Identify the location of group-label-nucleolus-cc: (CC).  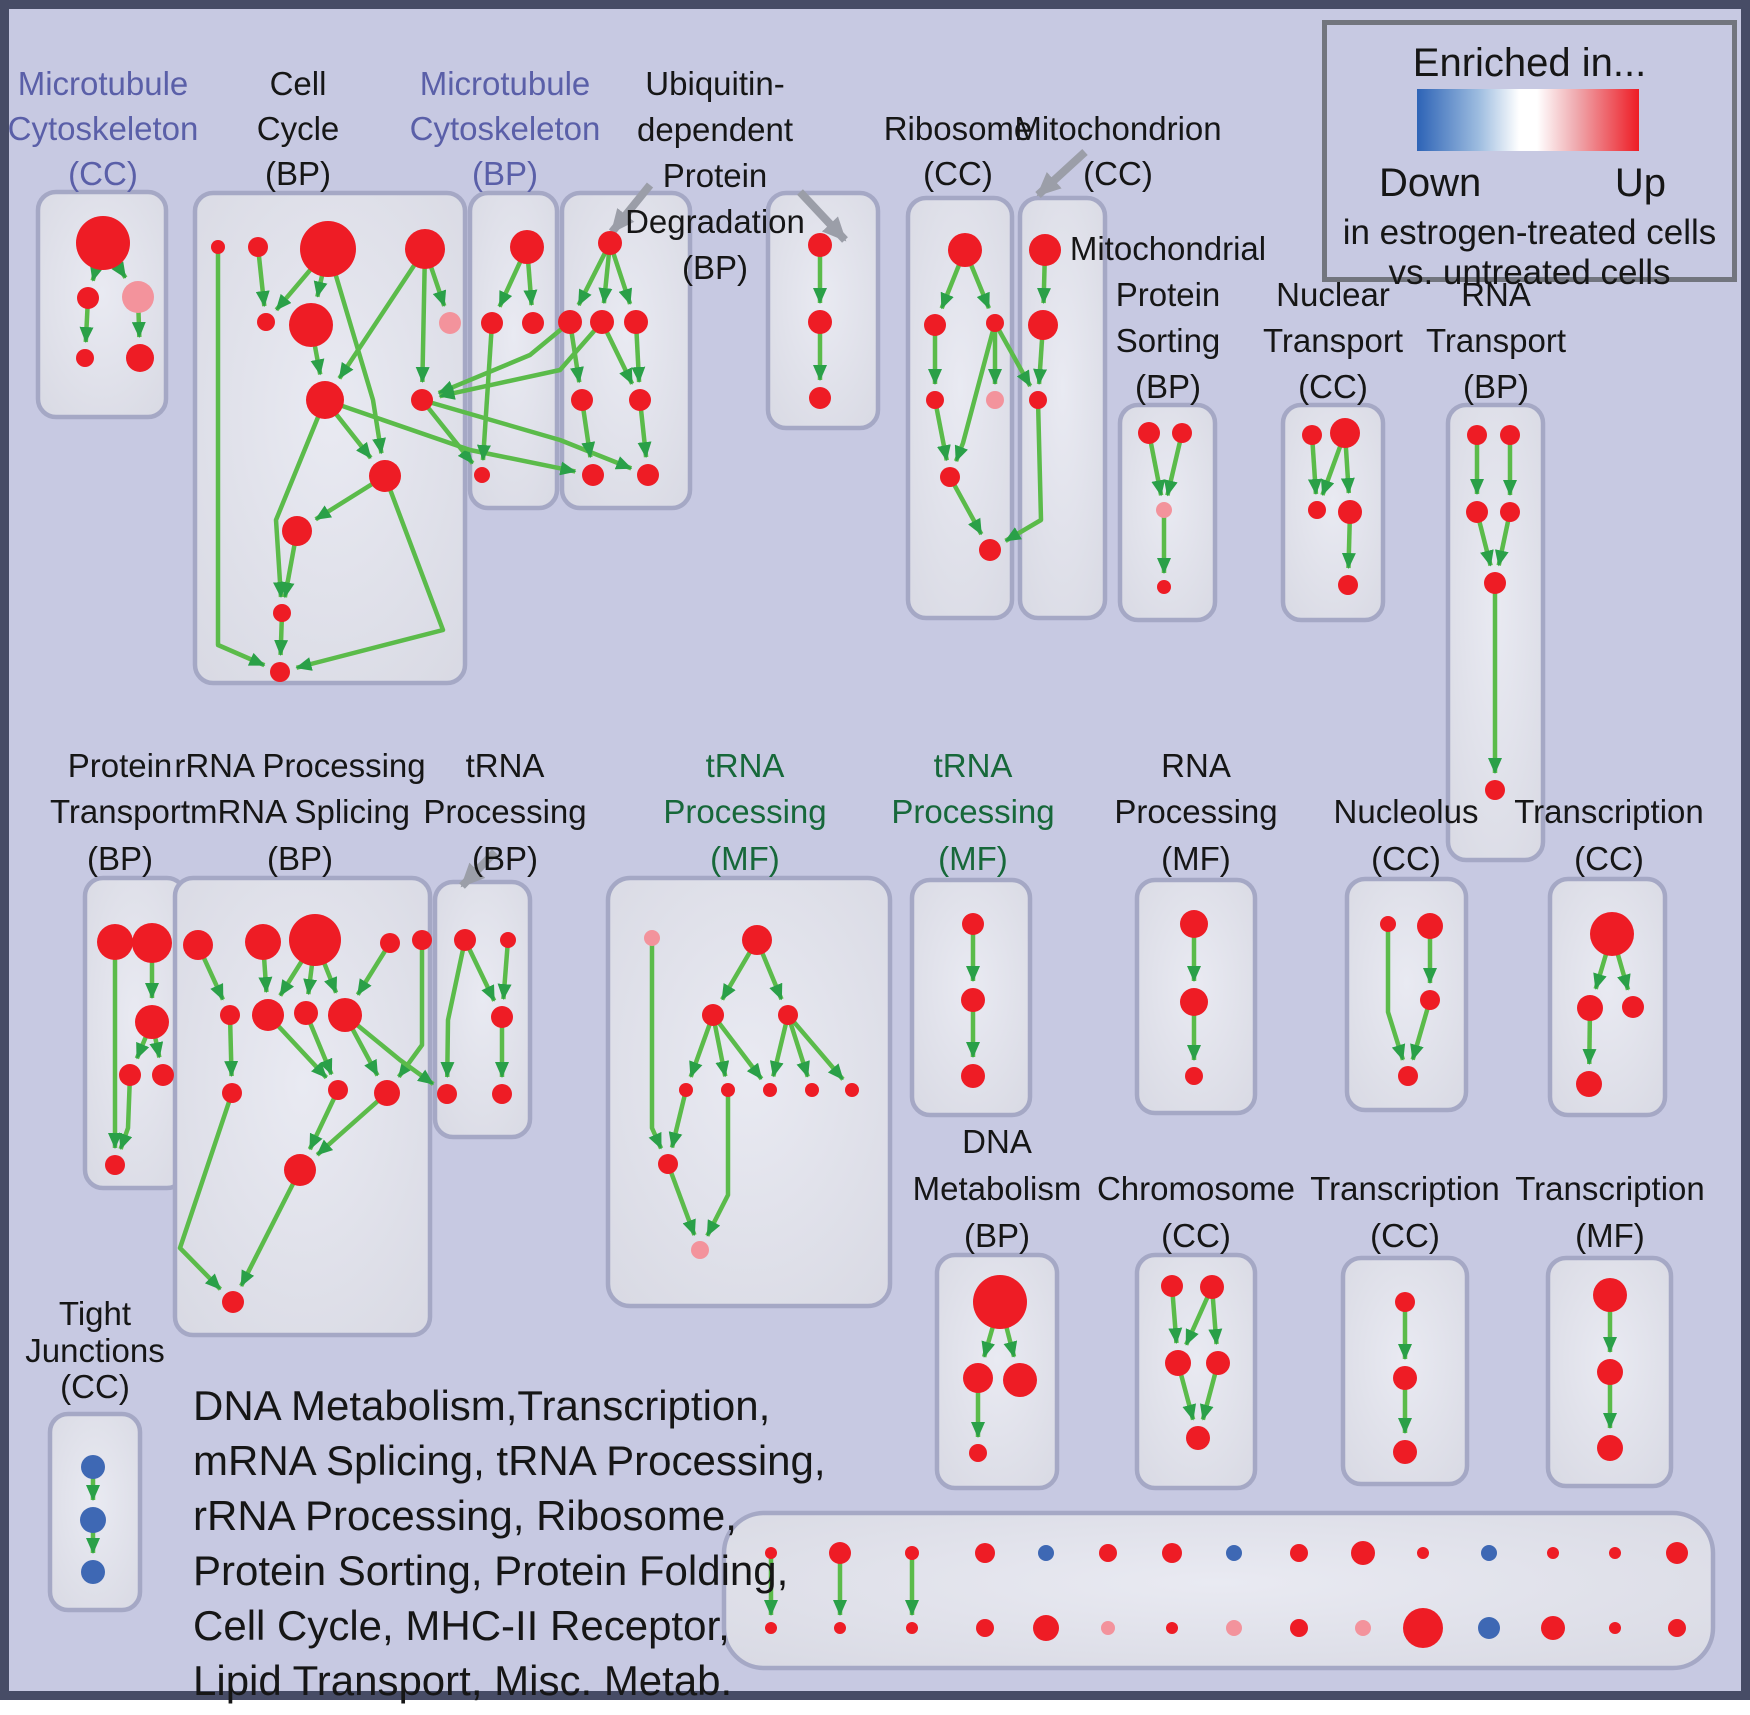
(1406, 858).